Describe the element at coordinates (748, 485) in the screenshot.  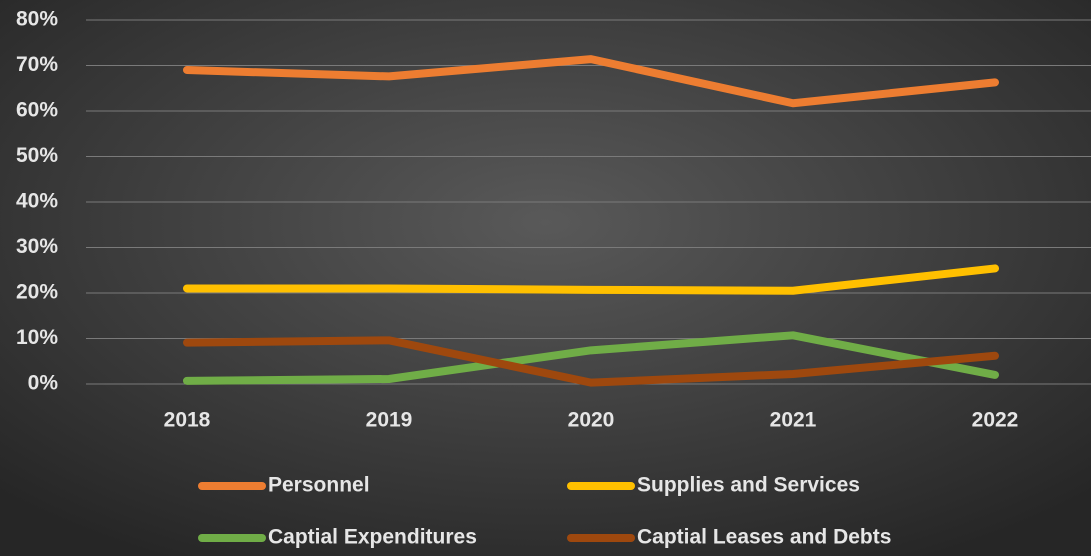
I see `legend-label: Supplies and Services` at that location.